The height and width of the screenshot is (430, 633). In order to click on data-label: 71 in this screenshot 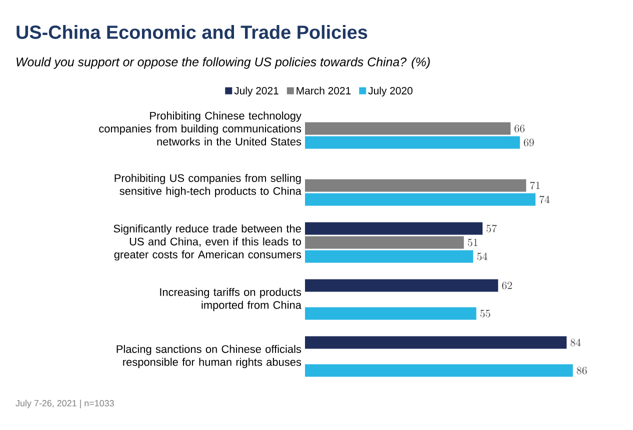, I will do `click(535, 186)`.